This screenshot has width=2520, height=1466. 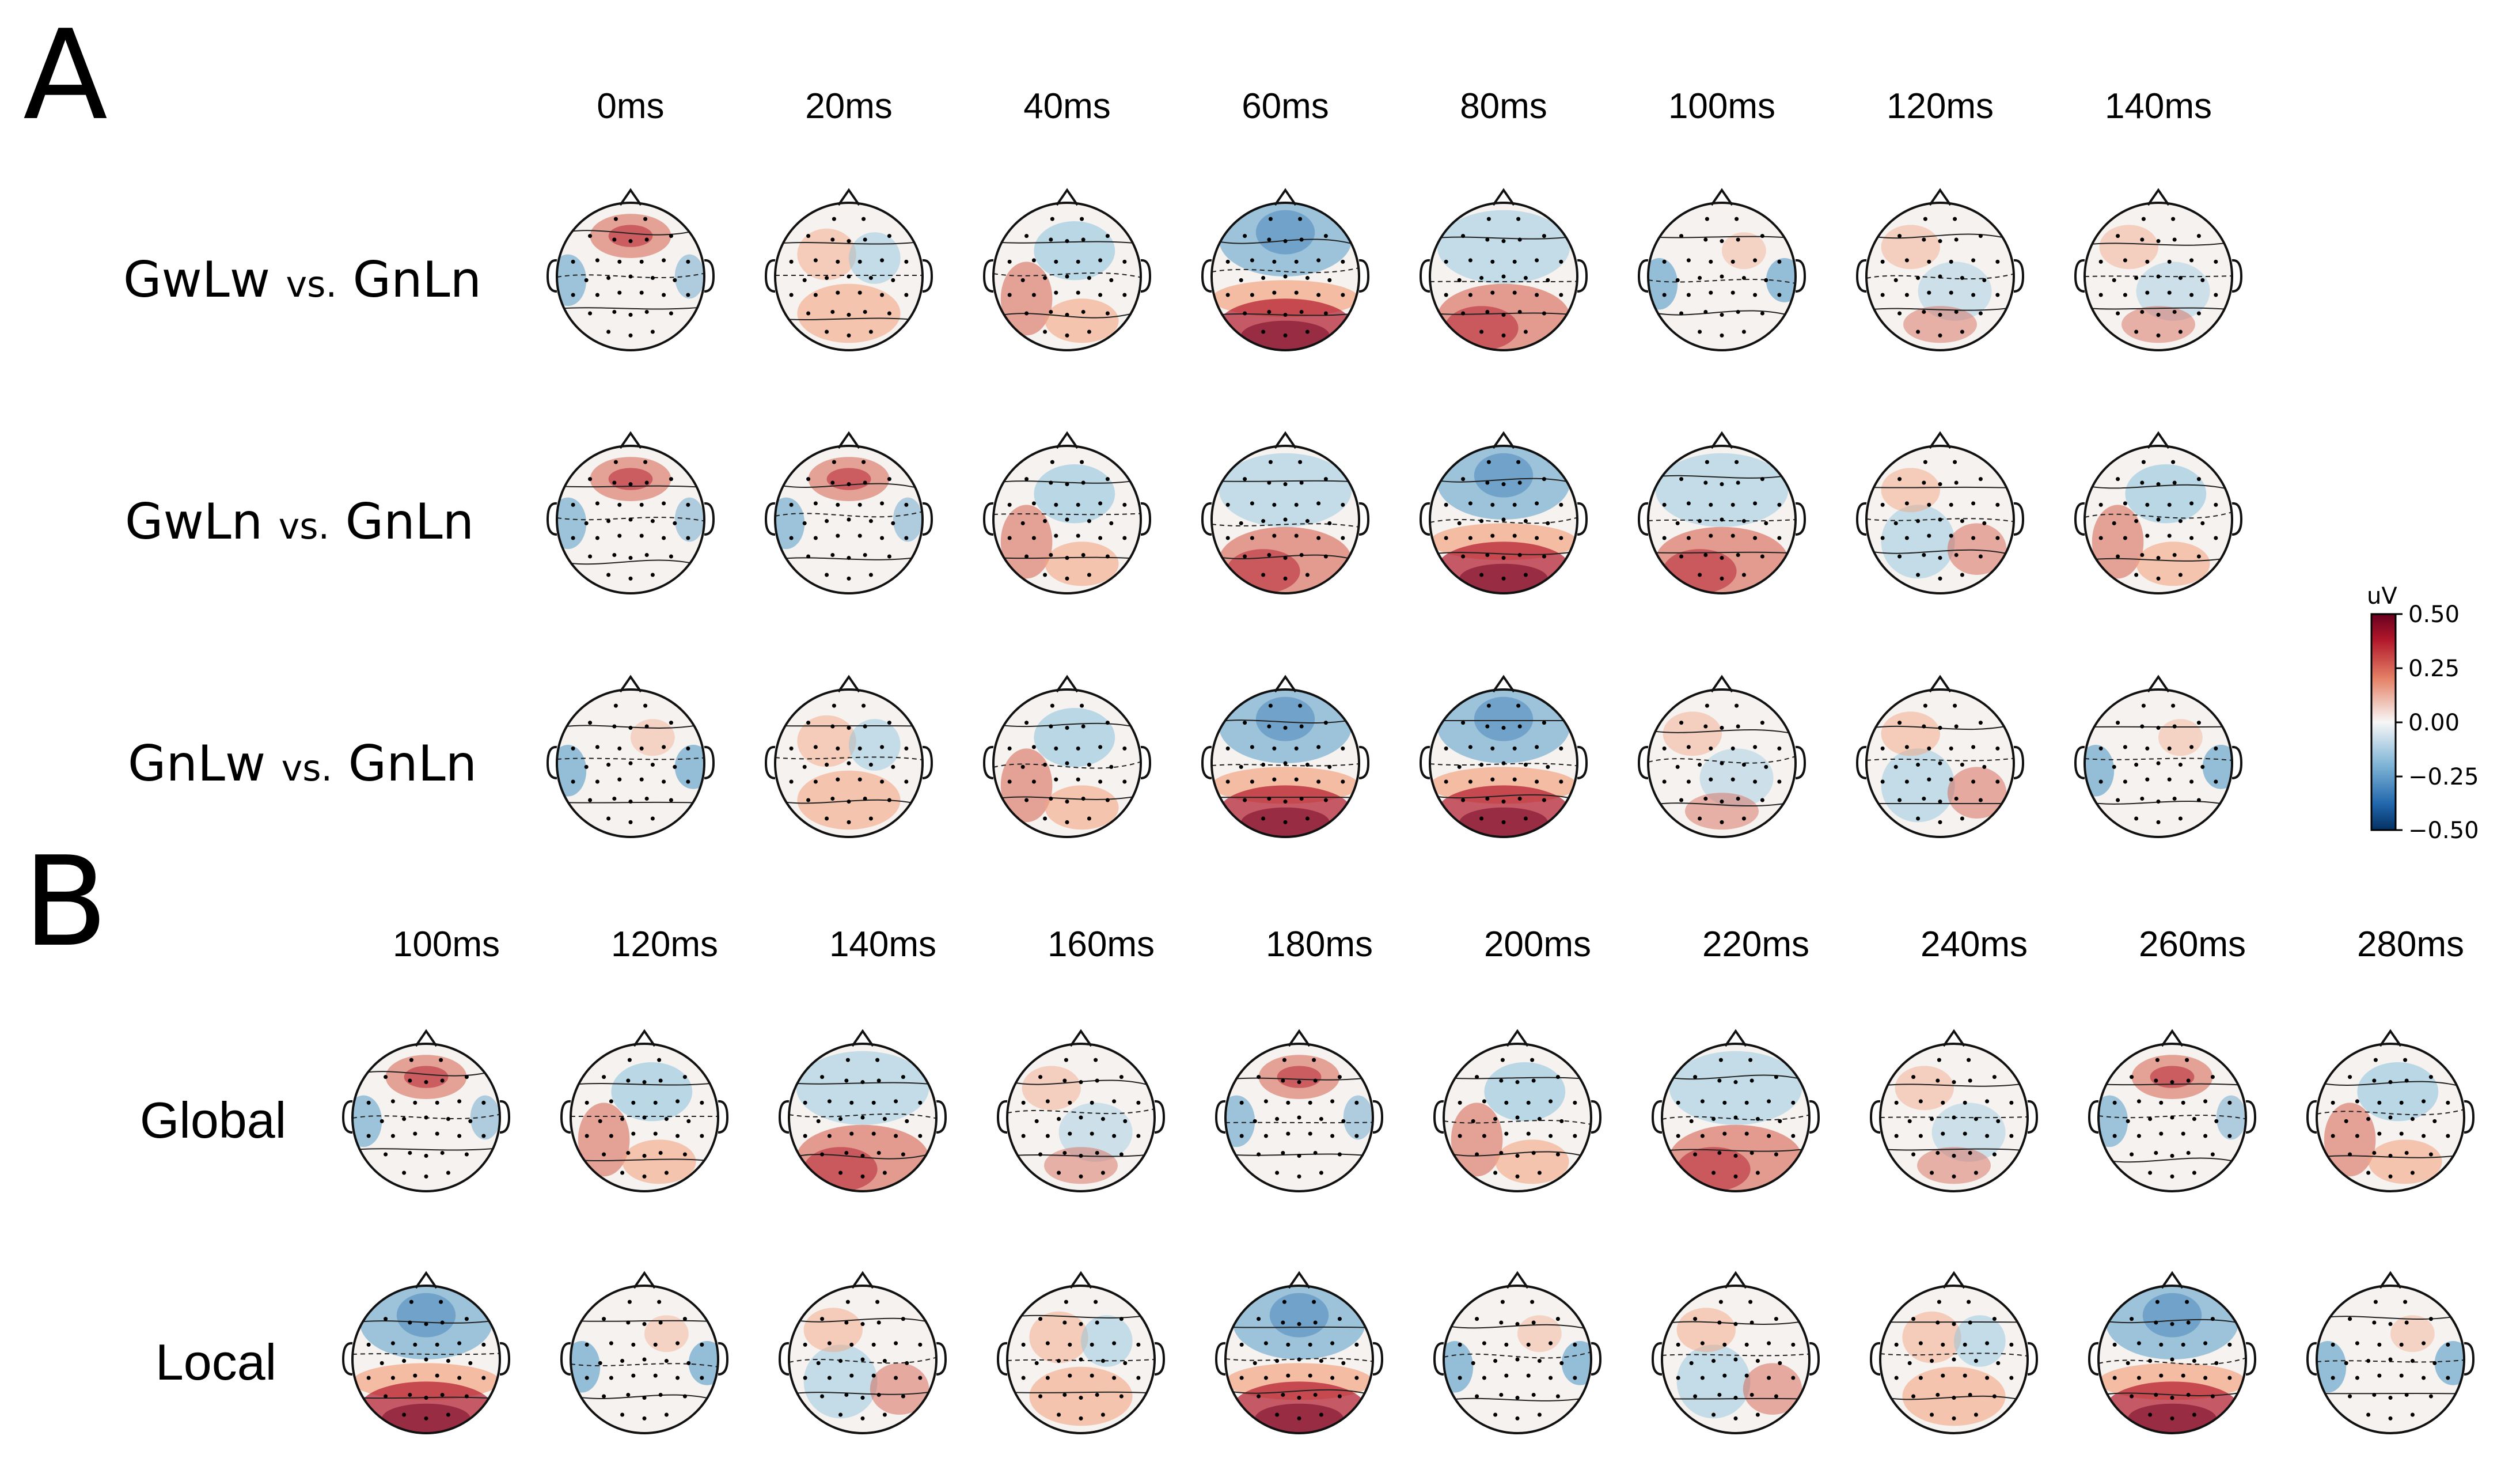 What do you see at coordinates (2382, 596) in the screenshot?
I see `colorbar-unit: uV` at bounding box center [2382, 596].